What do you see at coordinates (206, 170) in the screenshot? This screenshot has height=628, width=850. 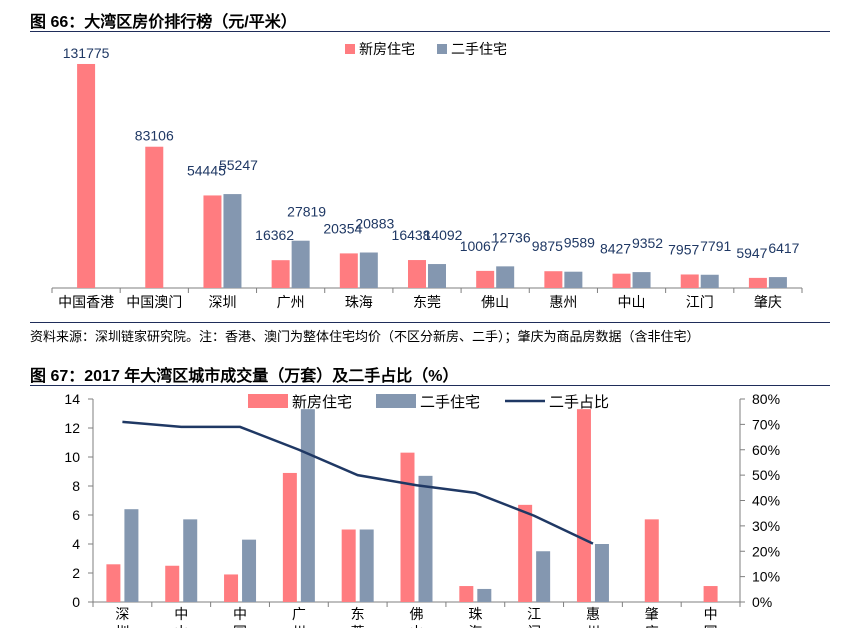 I see `data-label-new: 54445` at bounding box center [206, 170].